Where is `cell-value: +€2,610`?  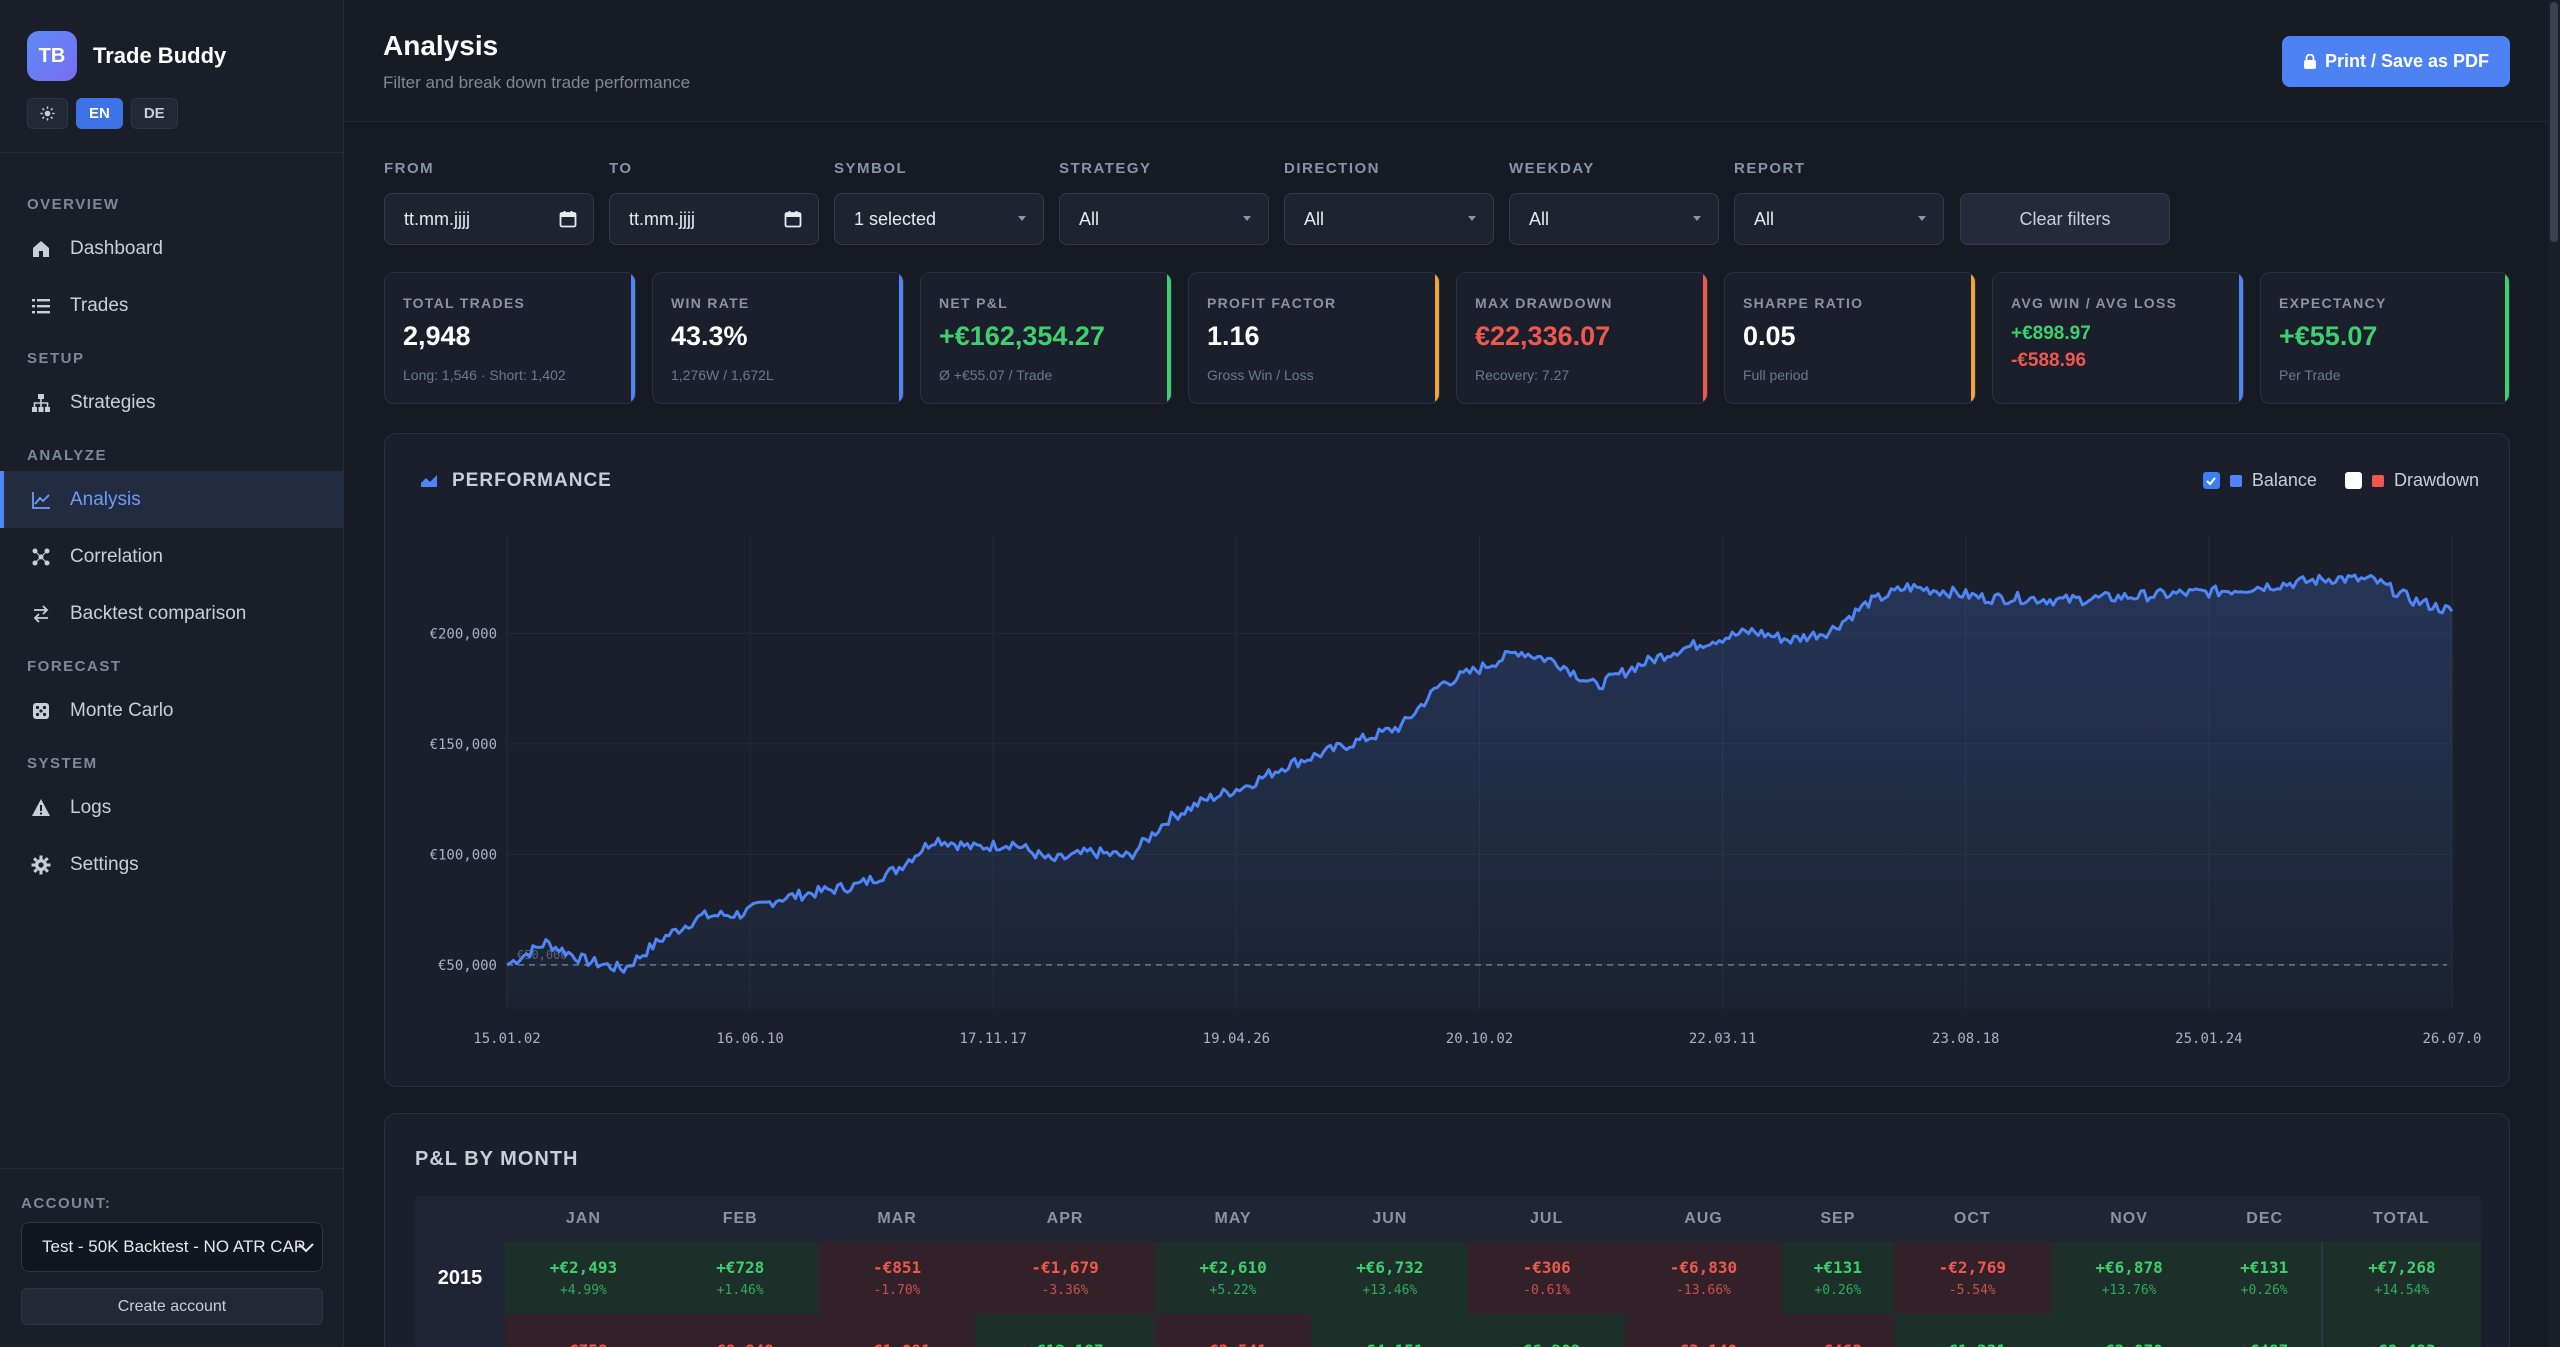 cell-value: +€2,610 is located at coordinates (1233, 1267).